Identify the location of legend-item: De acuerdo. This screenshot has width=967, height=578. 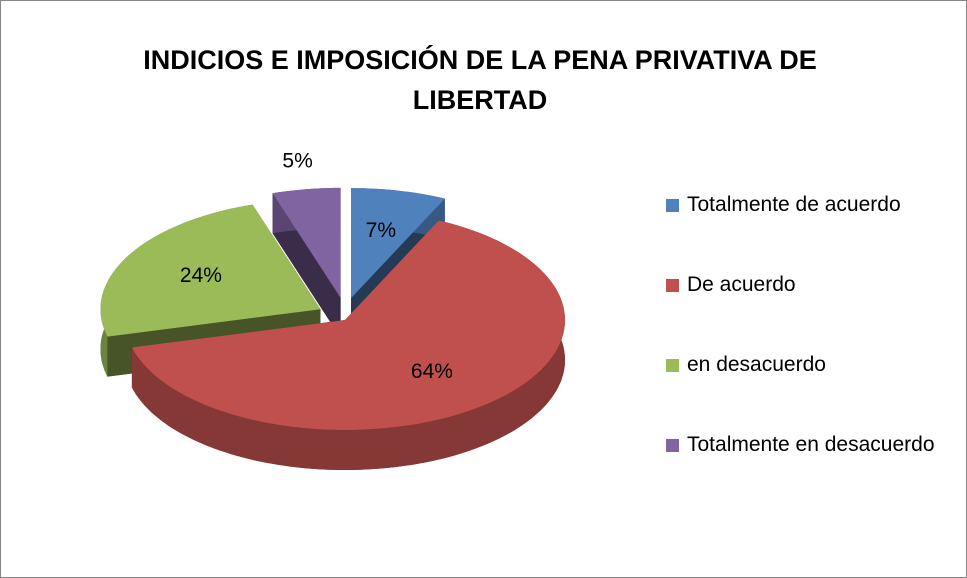
(811, 310).